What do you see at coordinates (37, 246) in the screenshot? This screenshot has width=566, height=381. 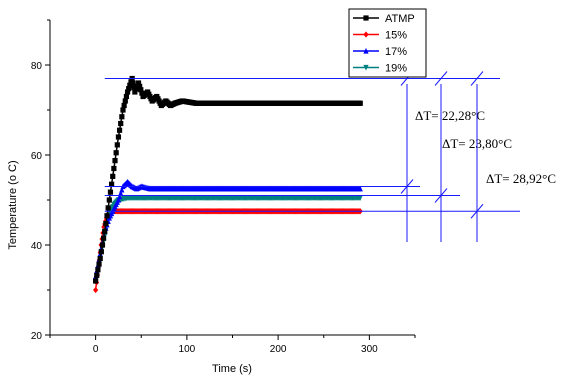 I see `y-tick-label: 40` at bounding box center [37, 246].